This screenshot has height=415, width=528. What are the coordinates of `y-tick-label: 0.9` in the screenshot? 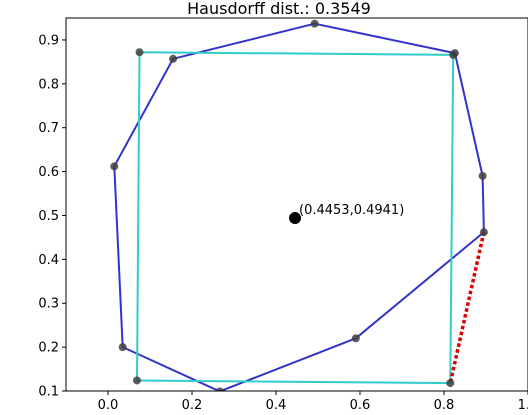 It's located at (48, 40).